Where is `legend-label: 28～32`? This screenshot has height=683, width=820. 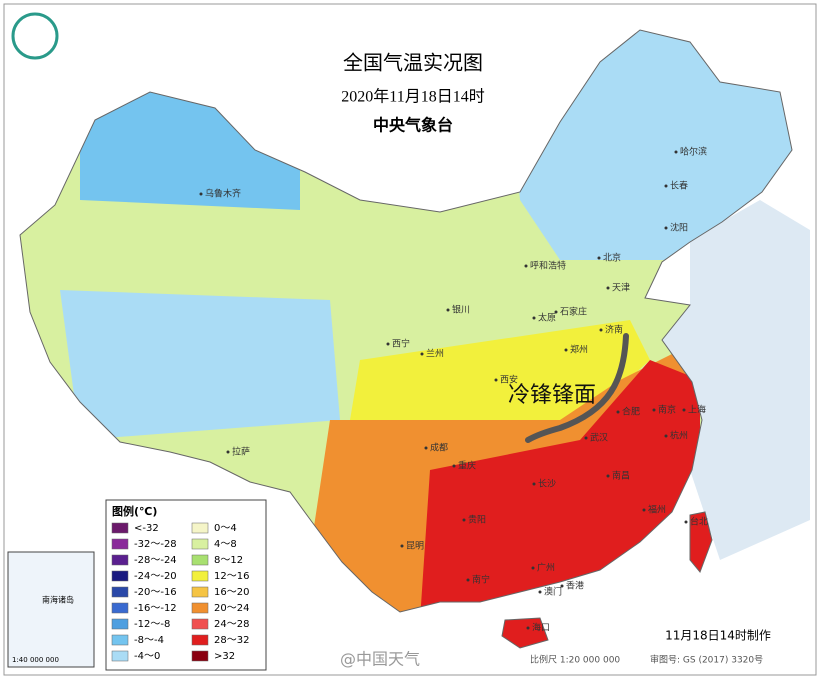 legend-label: 28～32 is located at coordinates (231, 640).